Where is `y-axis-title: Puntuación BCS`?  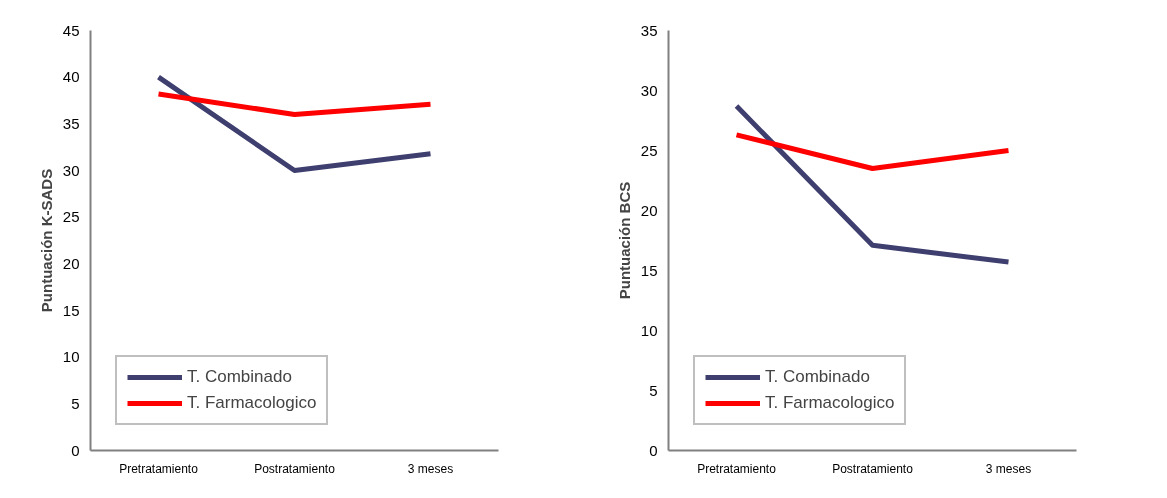
y-axis-title: Puntuación BCS is located at coordinates (624, 240).